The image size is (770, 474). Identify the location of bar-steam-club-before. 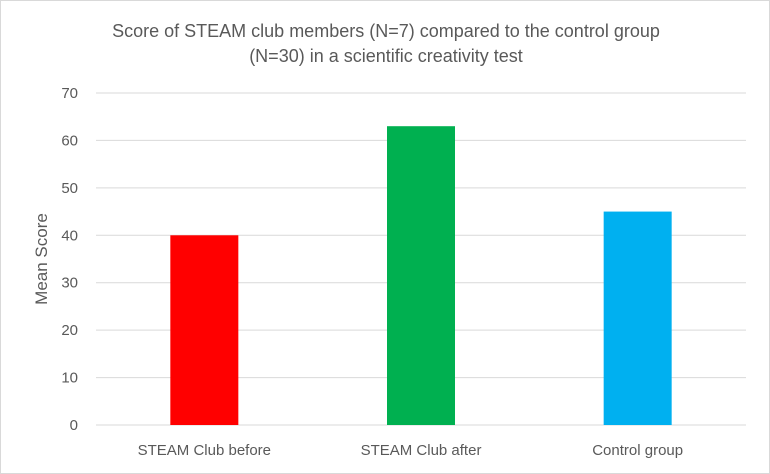
(204, 330).